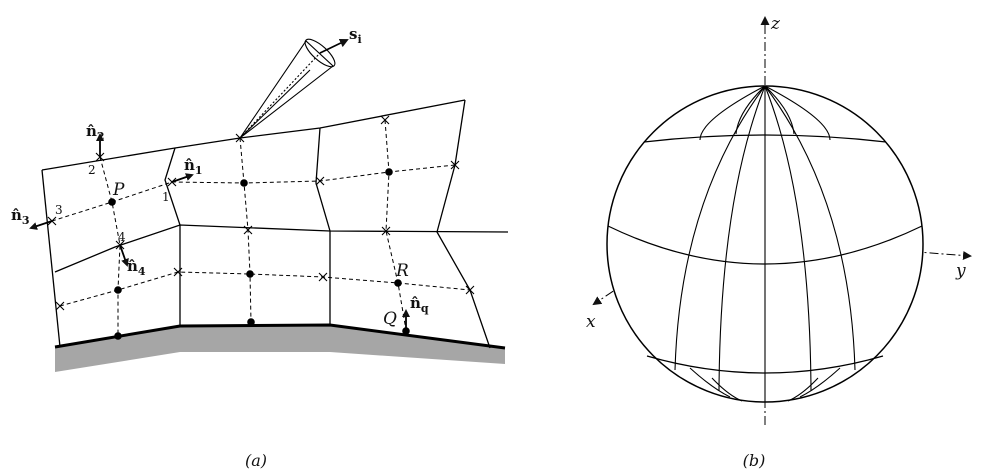 This screenshot has width=983, height=472. I want to click on z-axis-label: z, so click(775, 24).